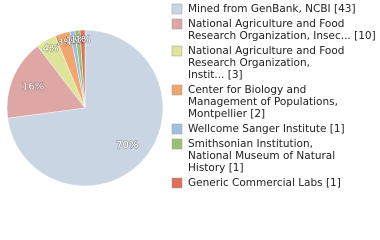  What do you see at coordinates (51, 49) in the screenshot?
I see `slice-label: 4%` at bounding box center [51, 49].